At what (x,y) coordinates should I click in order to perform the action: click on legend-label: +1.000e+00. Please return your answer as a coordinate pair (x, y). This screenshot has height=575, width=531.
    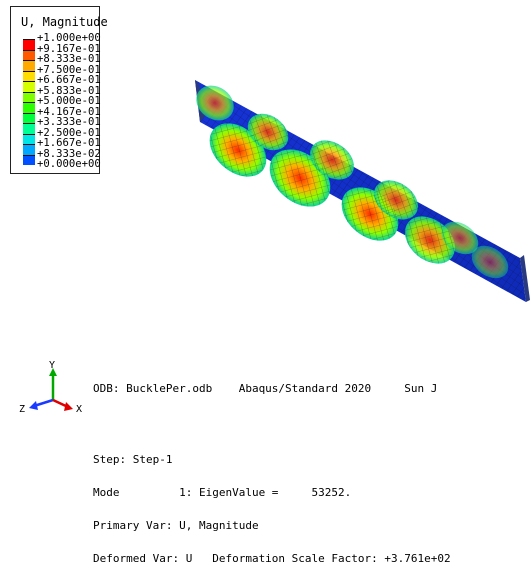
    Looking at the image, I should click on (69, 38).